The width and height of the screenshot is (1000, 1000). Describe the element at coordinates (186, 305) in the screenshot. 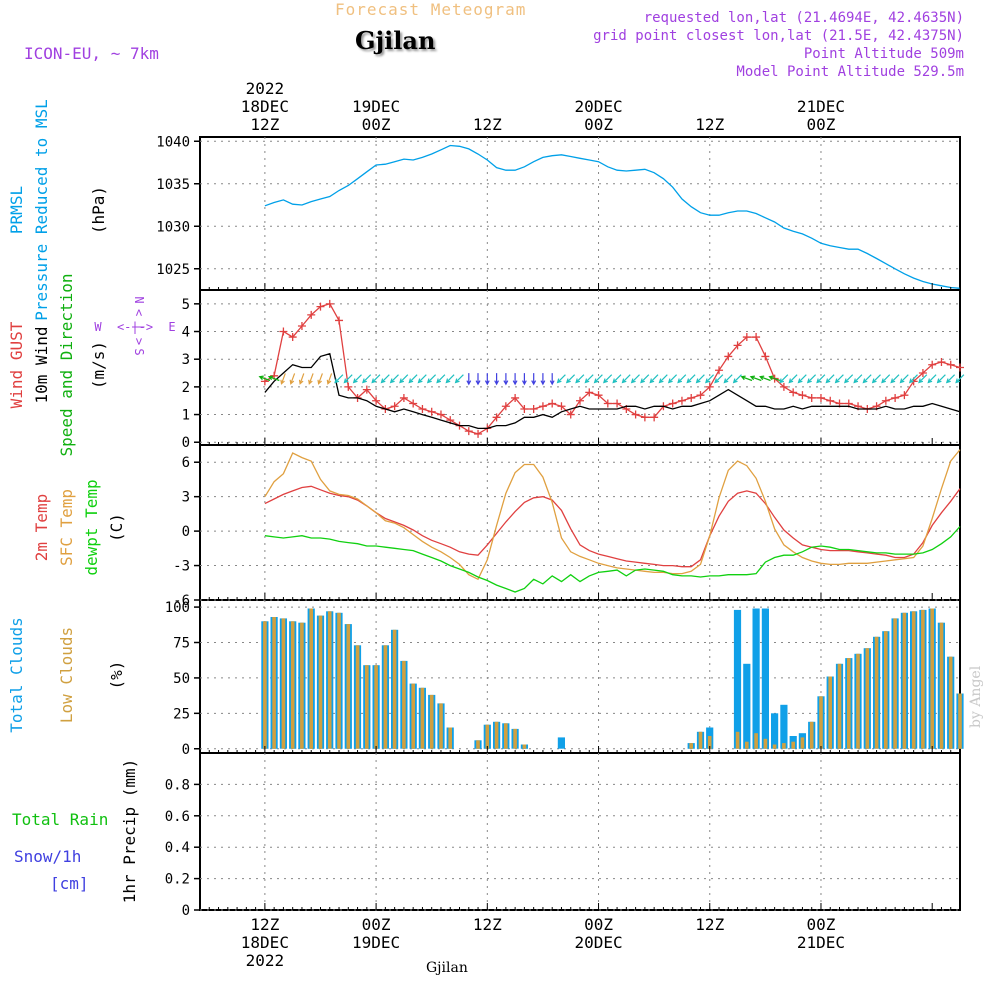

I see `y-tick-label: 5` at that location.